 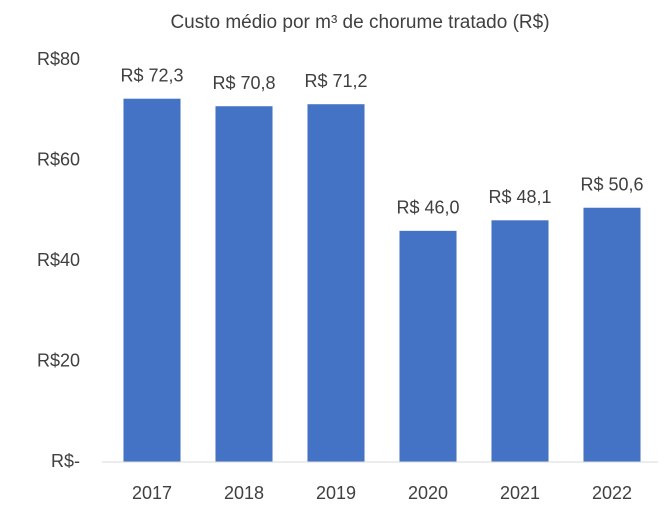 I want to click on x-tick-label: 2022, so click(x=612, y=493).